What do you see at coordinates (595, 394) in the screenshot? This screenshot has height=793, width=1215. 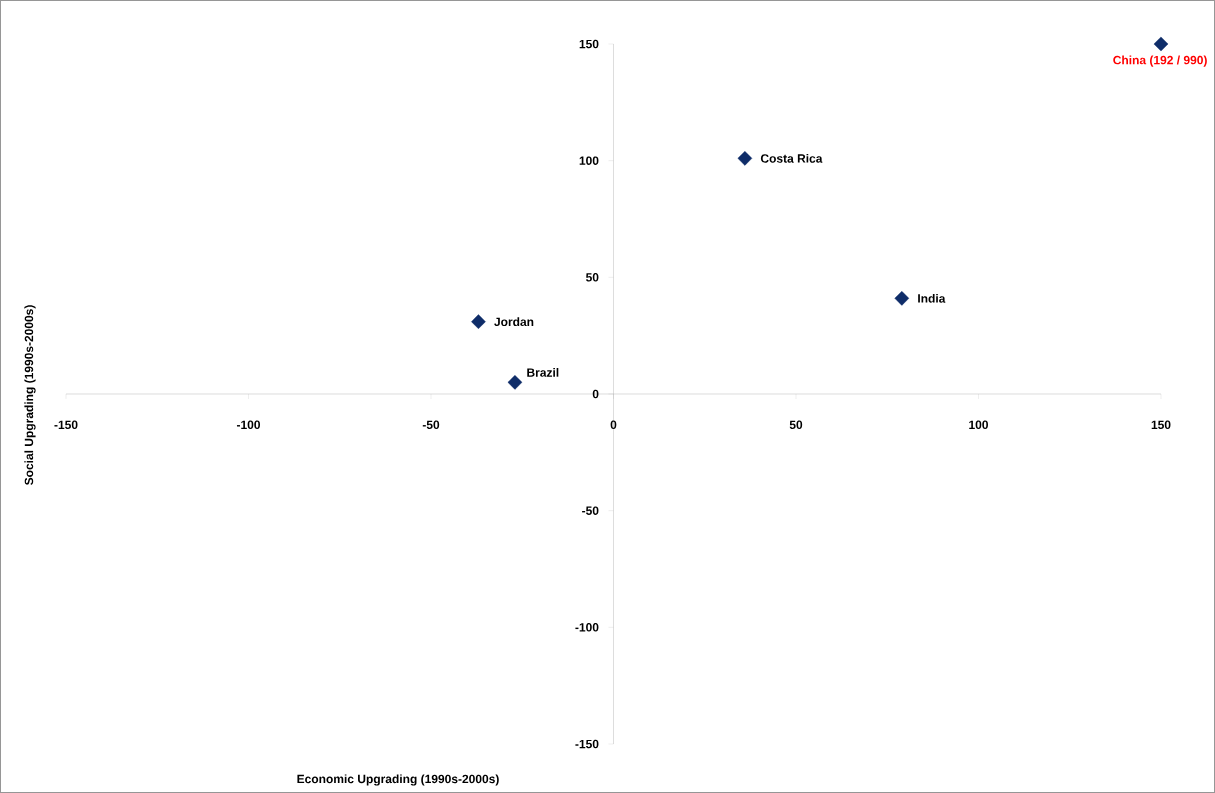 I see `y-tick-label: 0` at bounding box center [595, 394].